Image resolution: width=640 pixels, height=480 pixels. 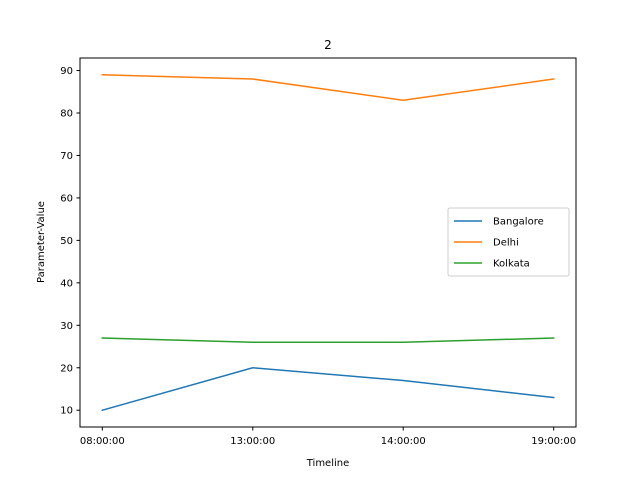 I want to click on y-tick-label: 50, so click(x=66, y=241).